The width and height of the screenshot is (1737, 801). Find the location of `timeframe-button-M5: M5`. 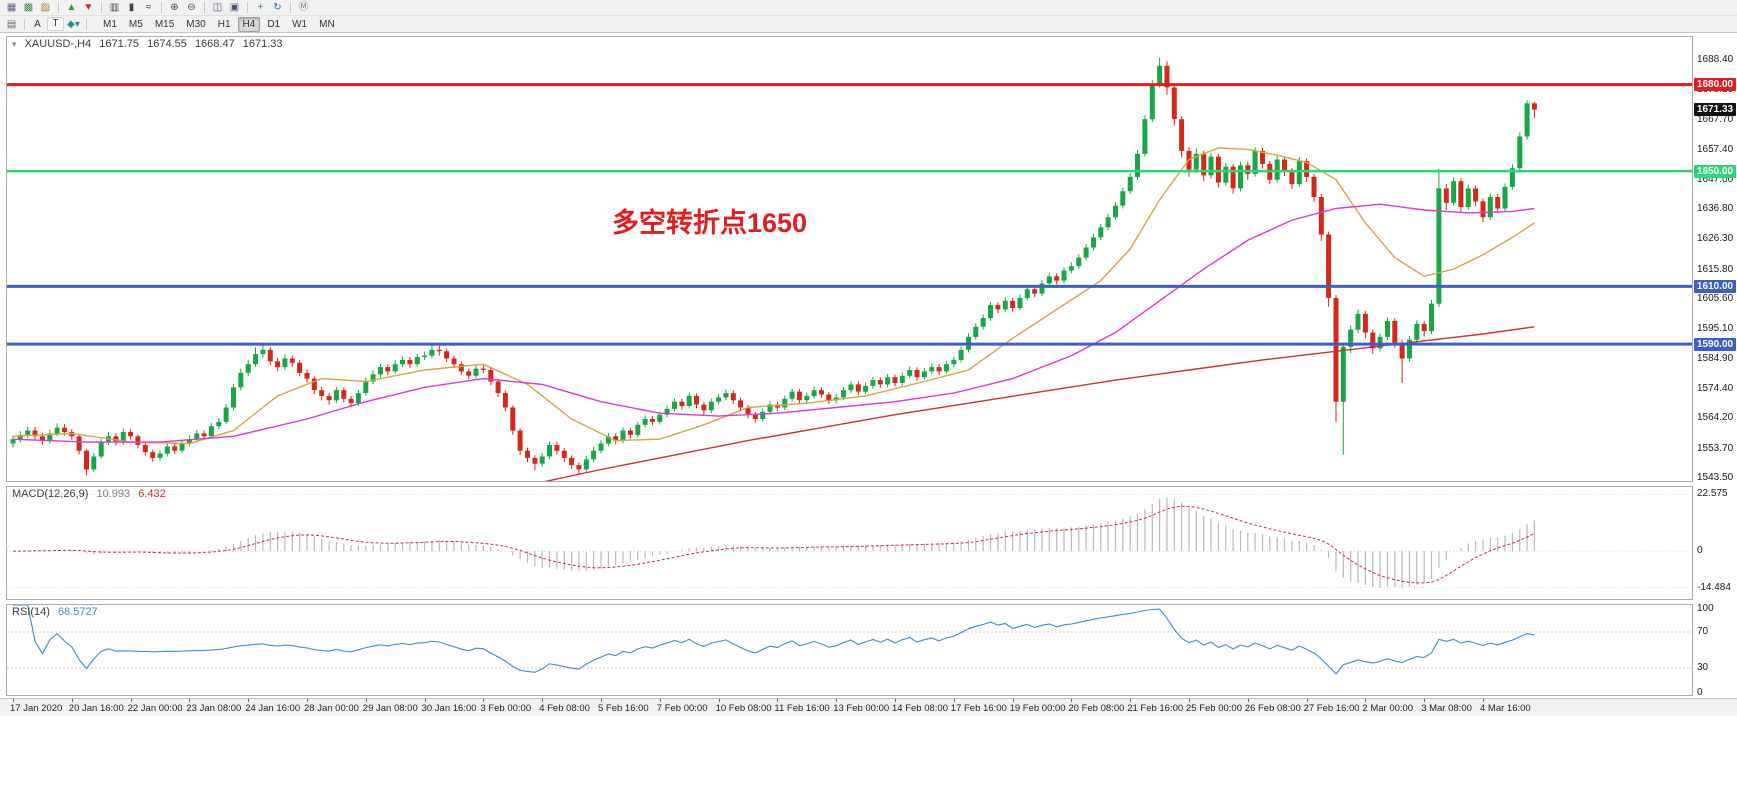

timeframe-button-M5: M5 is located at coordinates (135, 24).